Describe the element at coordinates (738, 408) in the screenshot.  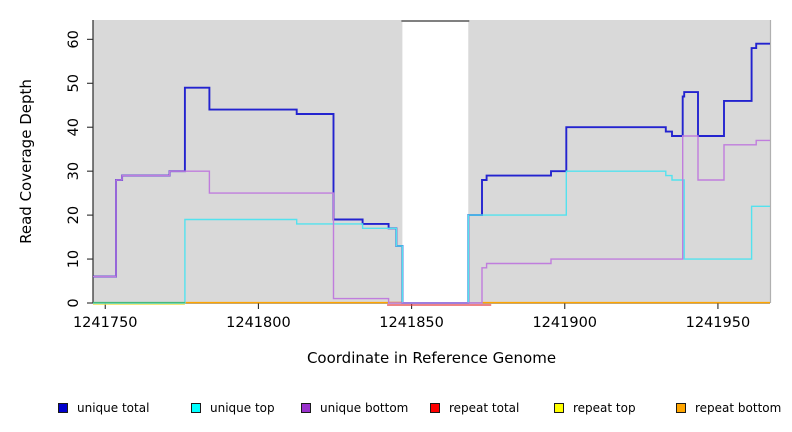
I see `legend-label: repeat bottom` at that location.